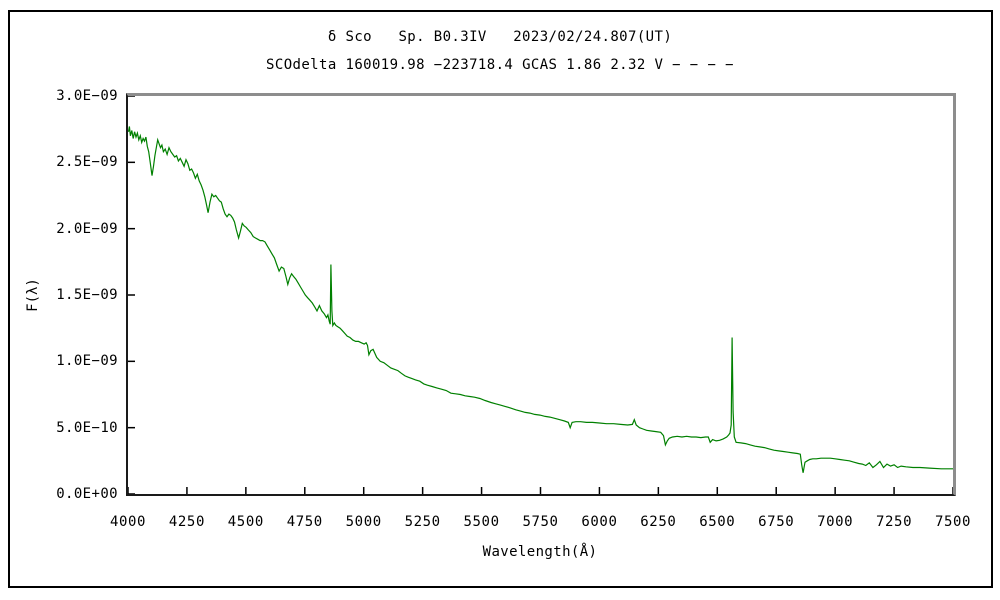 The width and height of the screenshot is (1000, 600). What do you see at coordinates (500, 37) in the screenshot?
I see `chart-title: δ Sco Sp. B0.3IV 2023/02/24.807(UT)` at bounding box center [500, 37].